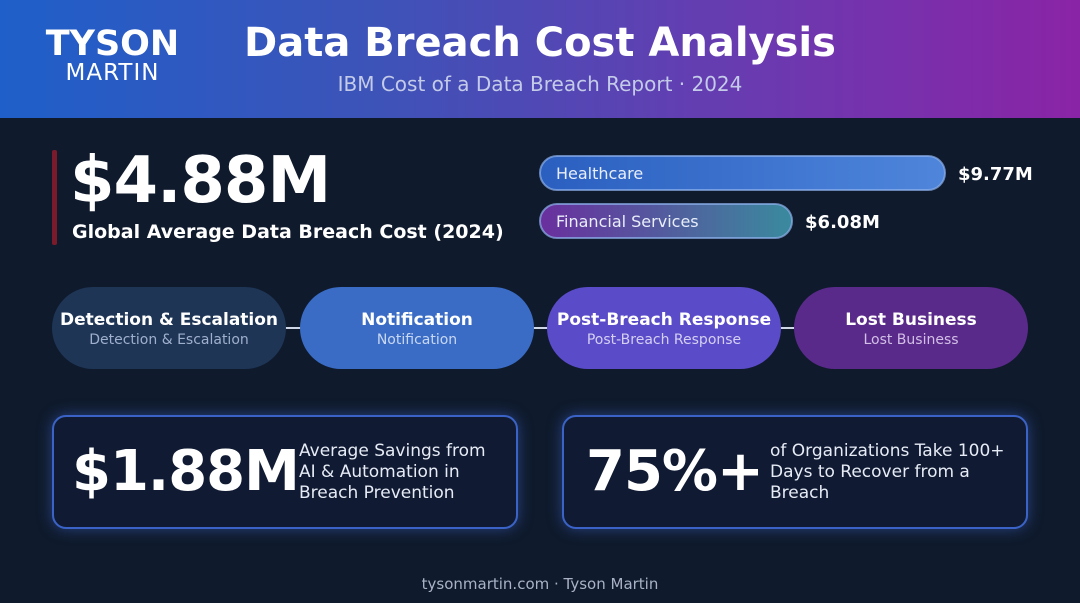  I want to click on stat-description-line: Breach, so click(800, 493).